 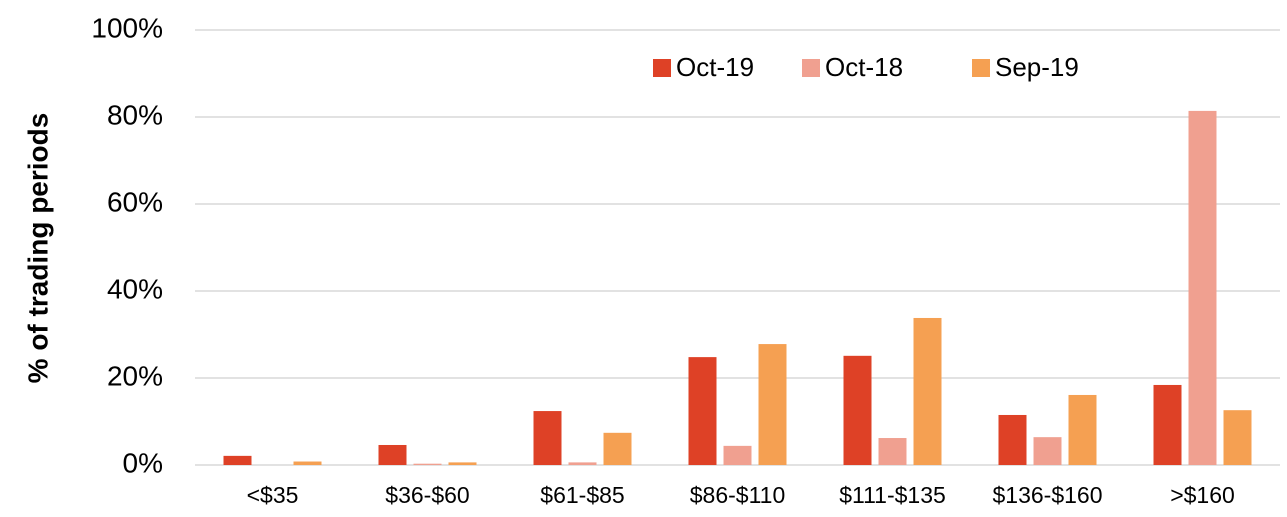 I want to click on y-axis-label: % of trading periods, so click(x=37, y=248).